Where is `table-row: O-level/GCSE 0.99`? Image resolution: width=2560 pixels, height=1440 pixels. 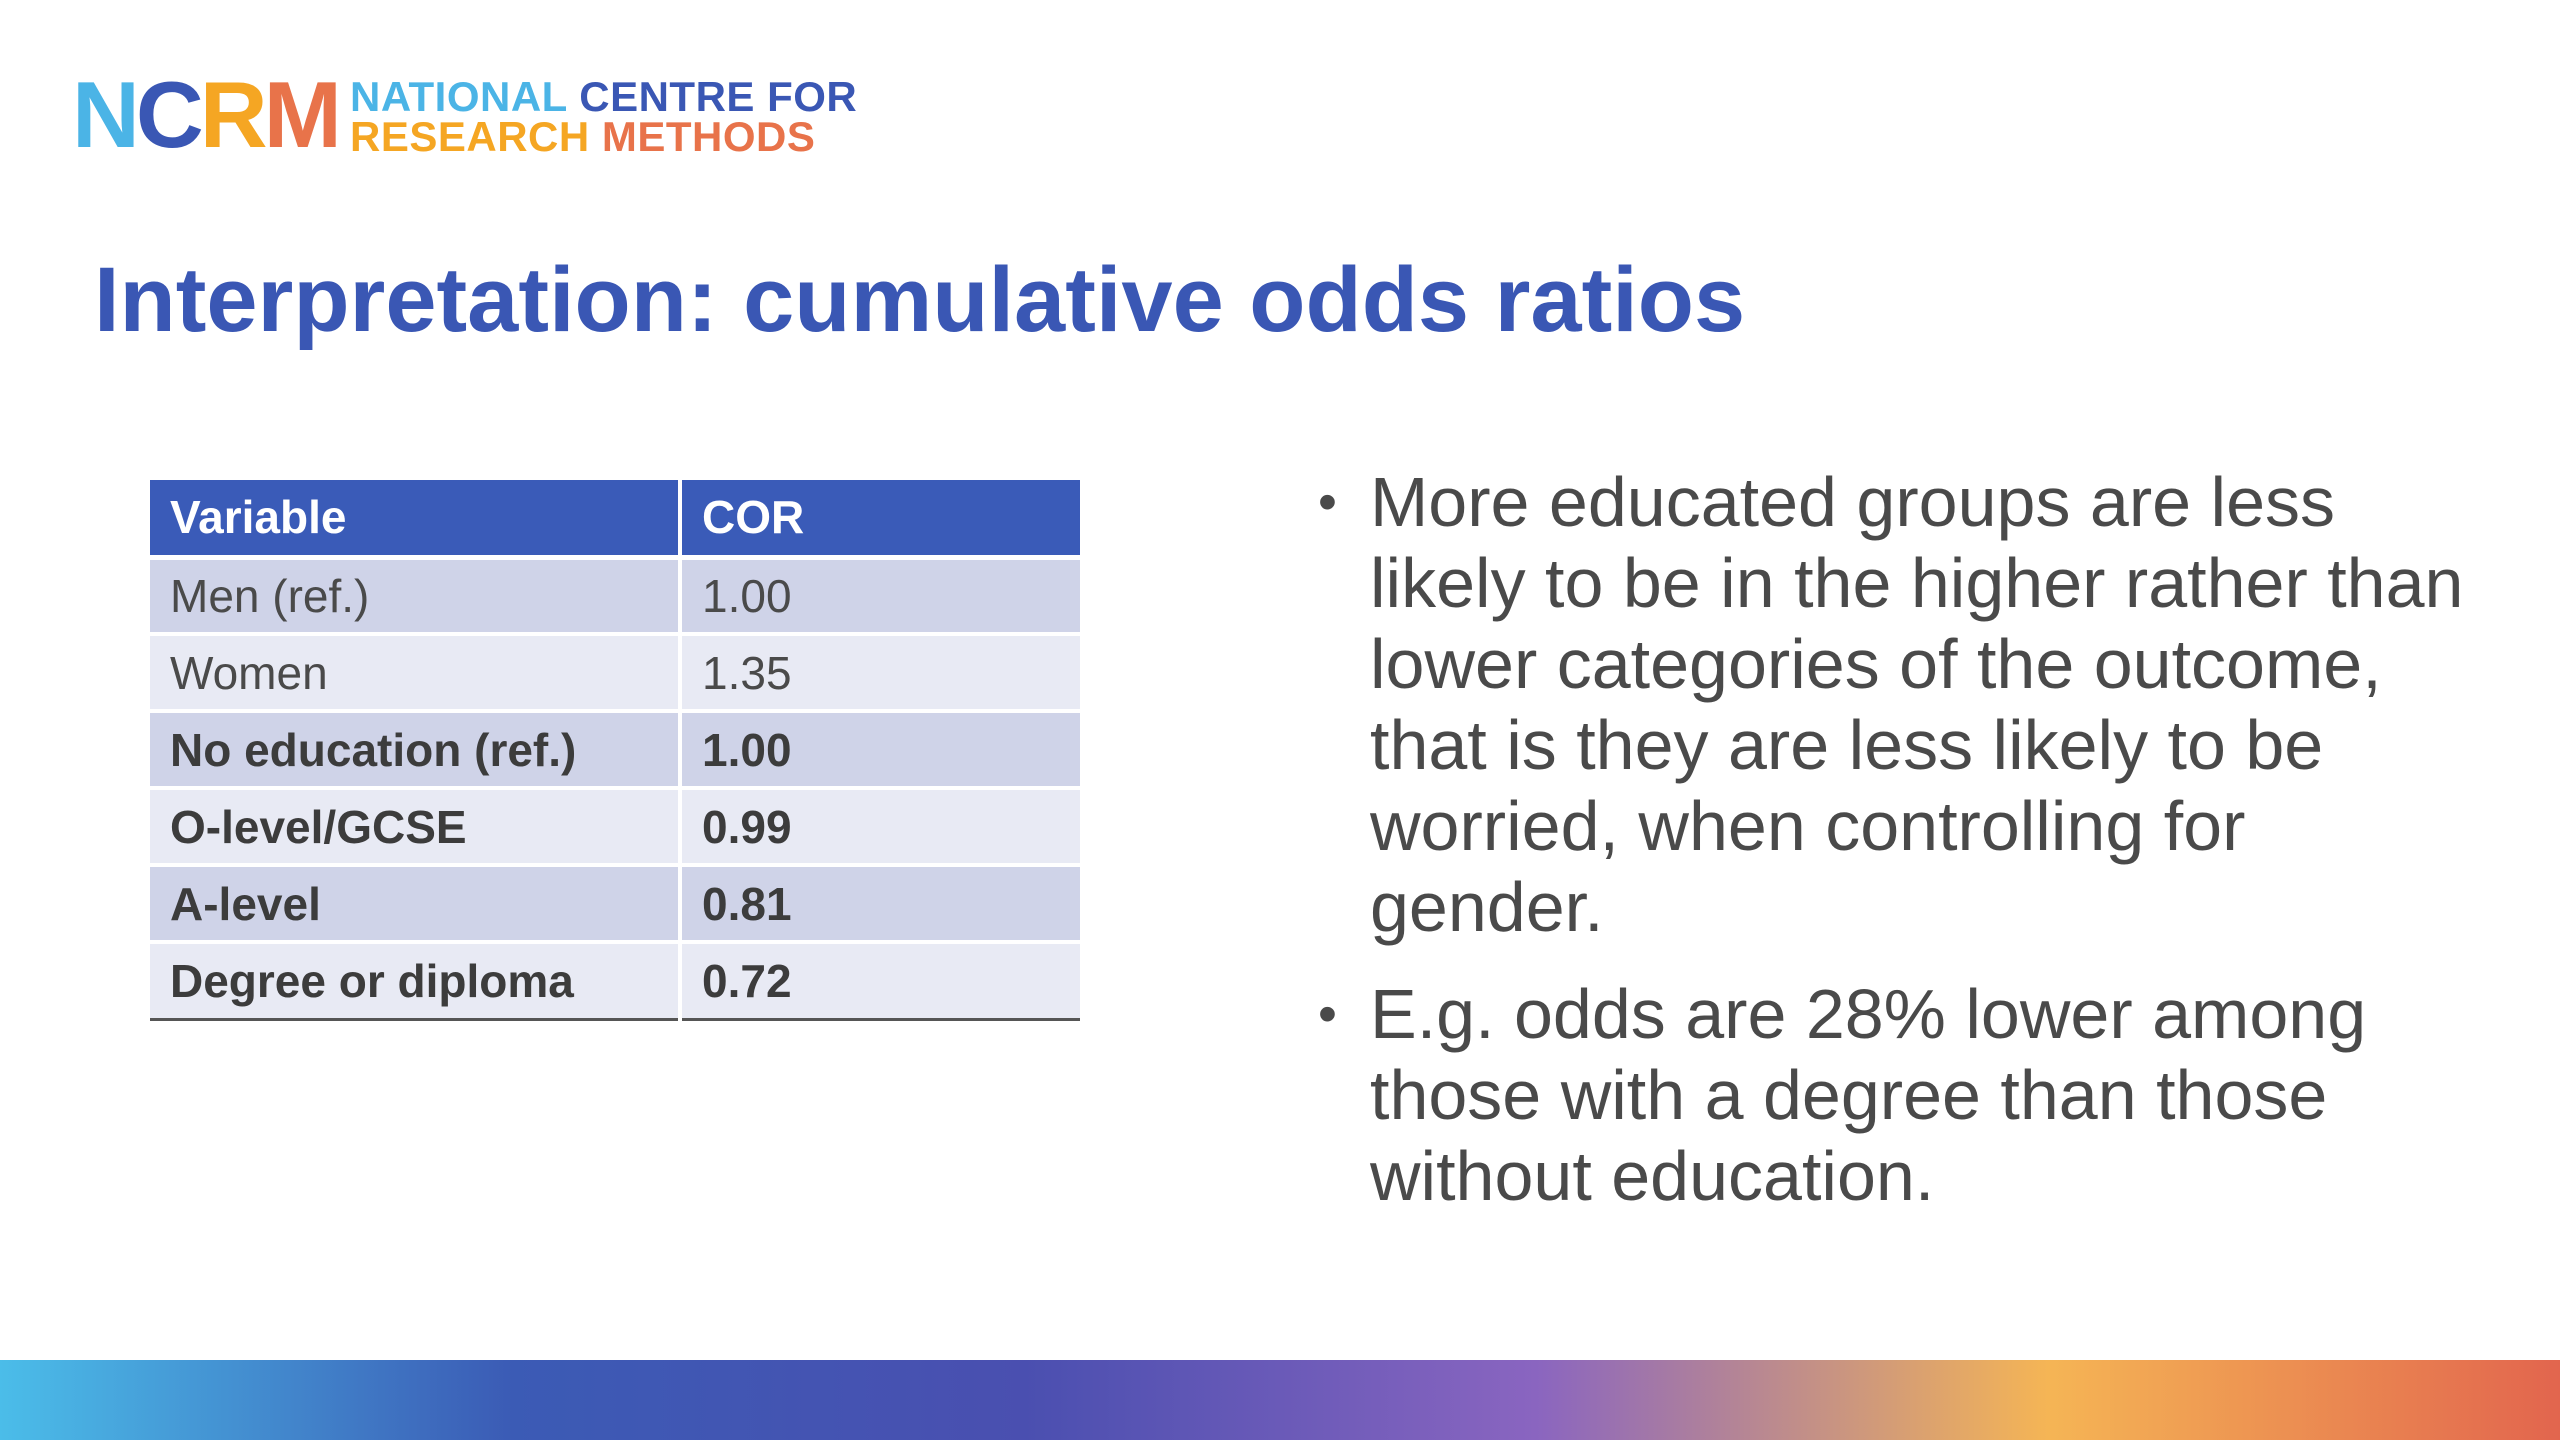 table-row: O-level/GCSE 0.99 is located at coordinates (615, 827).